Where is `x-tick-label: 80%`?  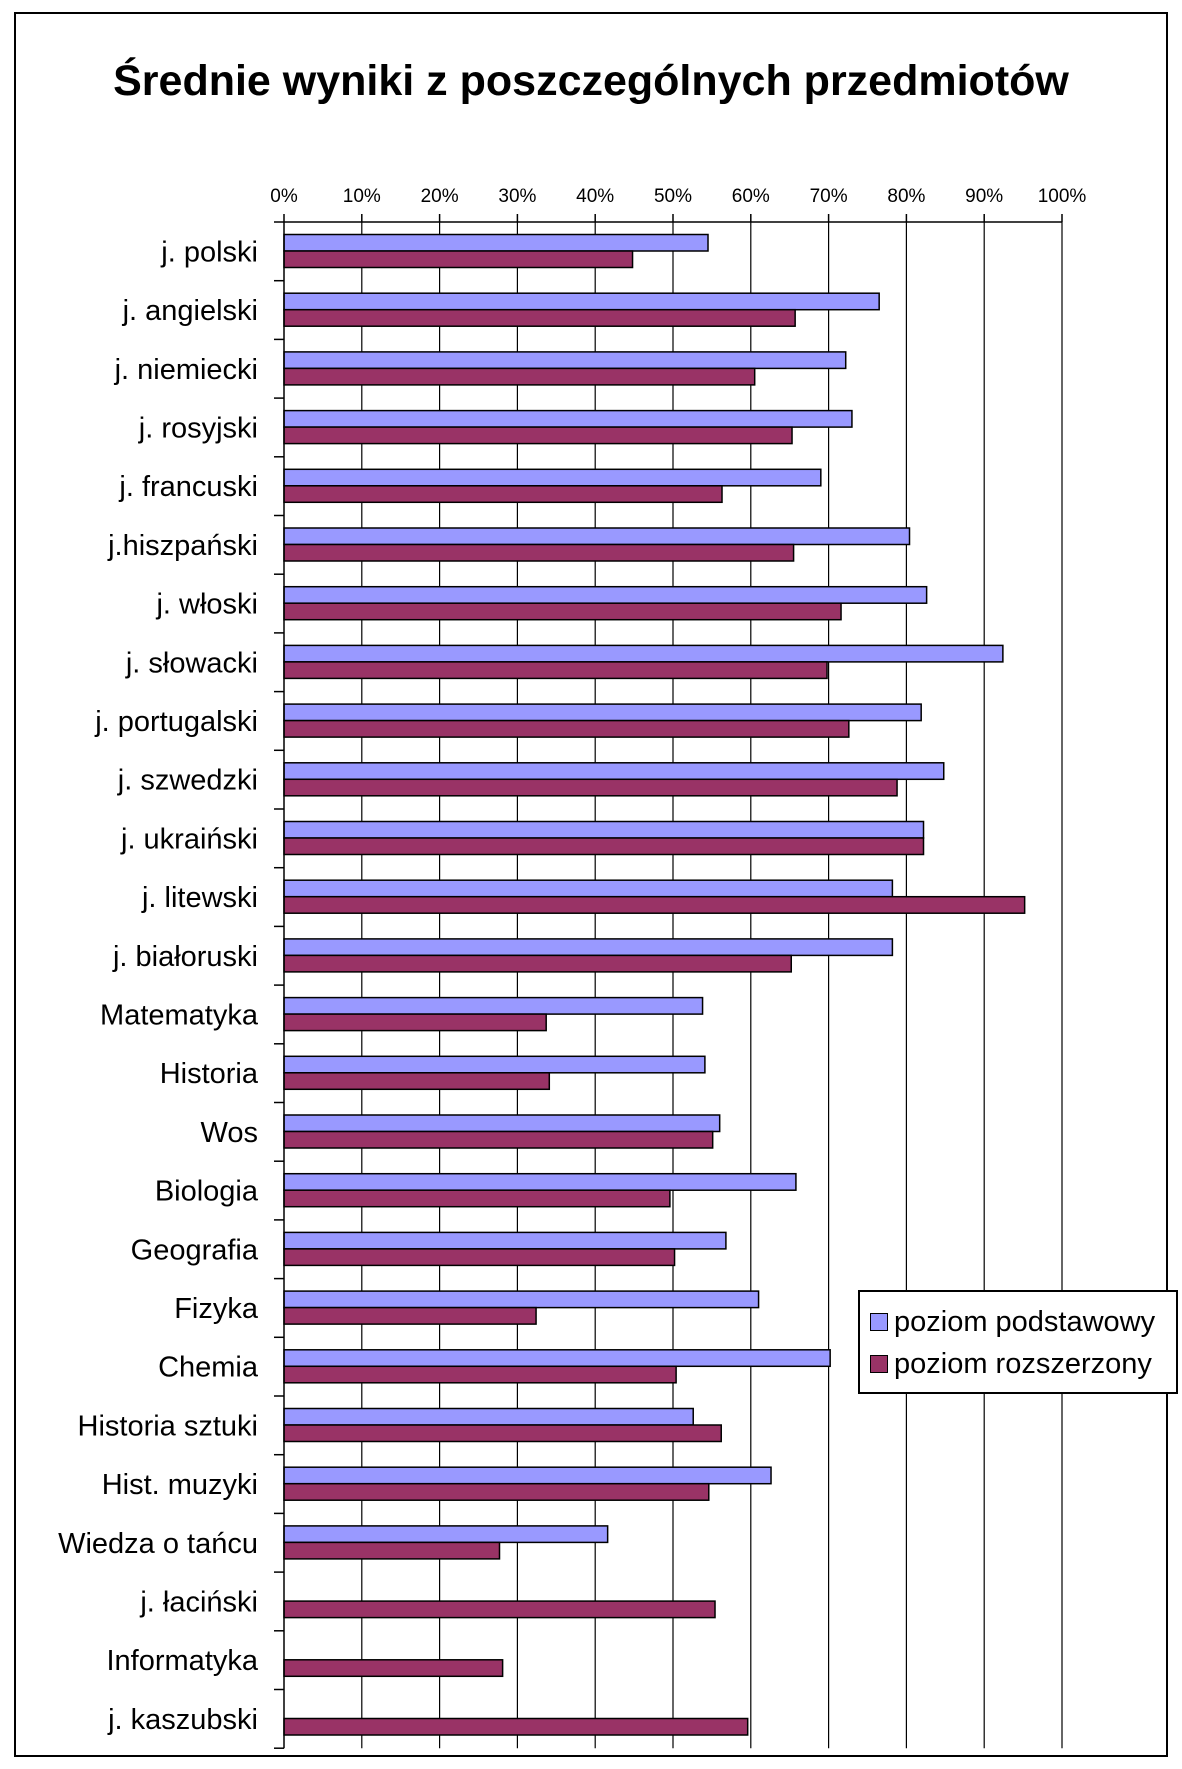 x-tick-label: 80% is located at coordinates (906, 196).